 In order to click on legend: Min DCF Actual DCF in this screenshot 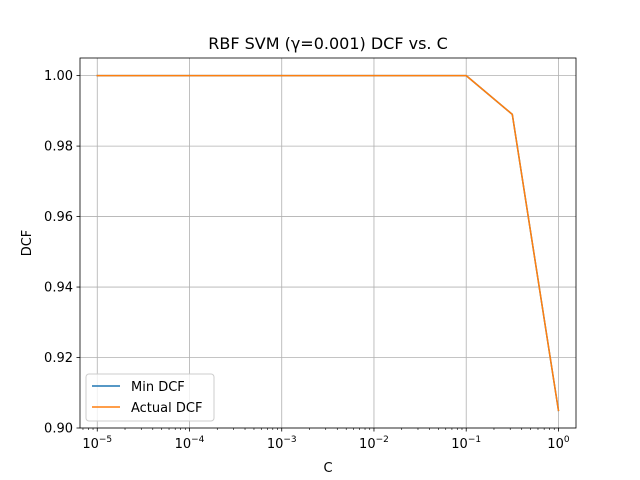, I will do `click(150, 397)`.